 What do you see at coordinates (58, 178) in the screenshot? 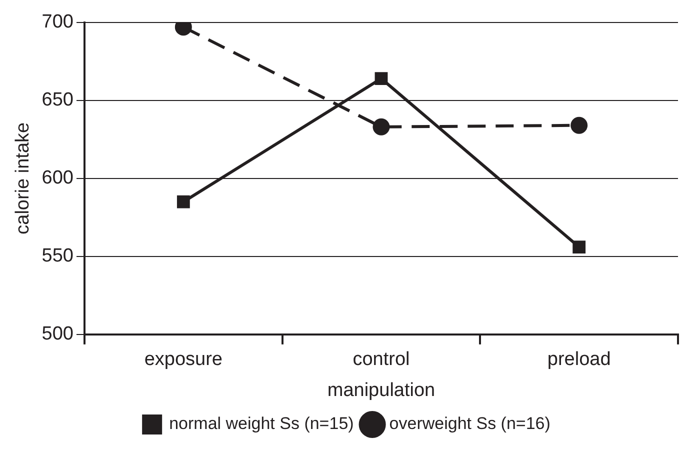
I see `y-tick-label: 600` at bounding box center [58, 178].